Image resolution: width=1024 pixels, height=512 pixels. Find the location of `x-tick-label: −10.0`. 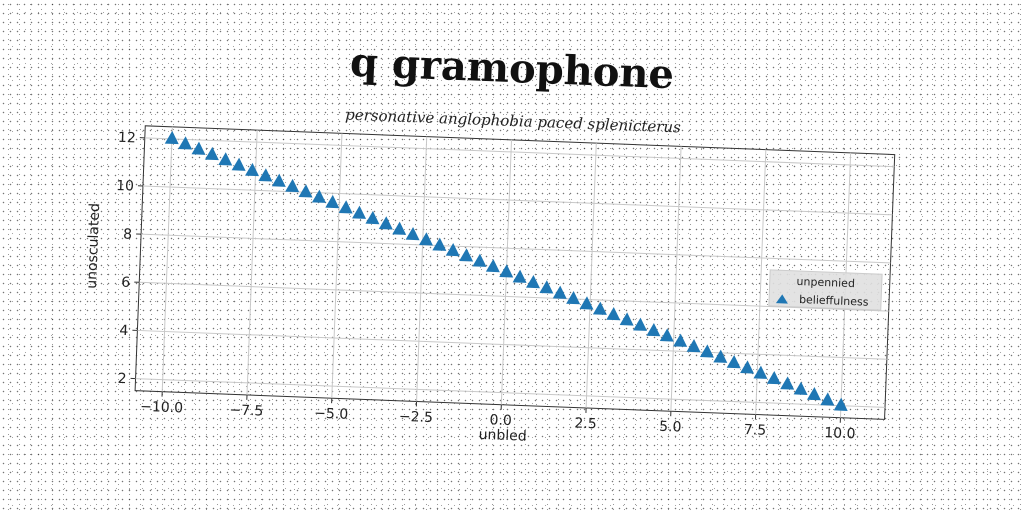

x-tick-label: −10.0 is located at coordinates (161, 408).